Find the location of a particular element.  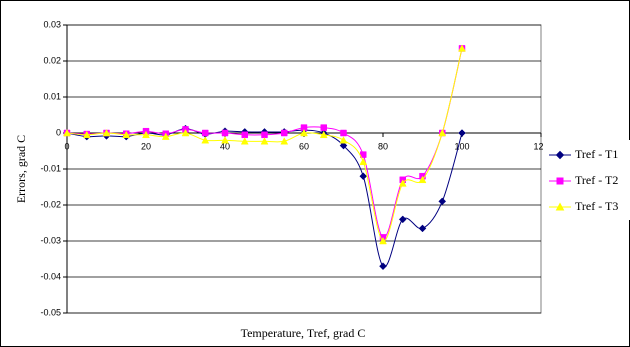

y-tick-label: 0 is located at coordinates (58, 132).